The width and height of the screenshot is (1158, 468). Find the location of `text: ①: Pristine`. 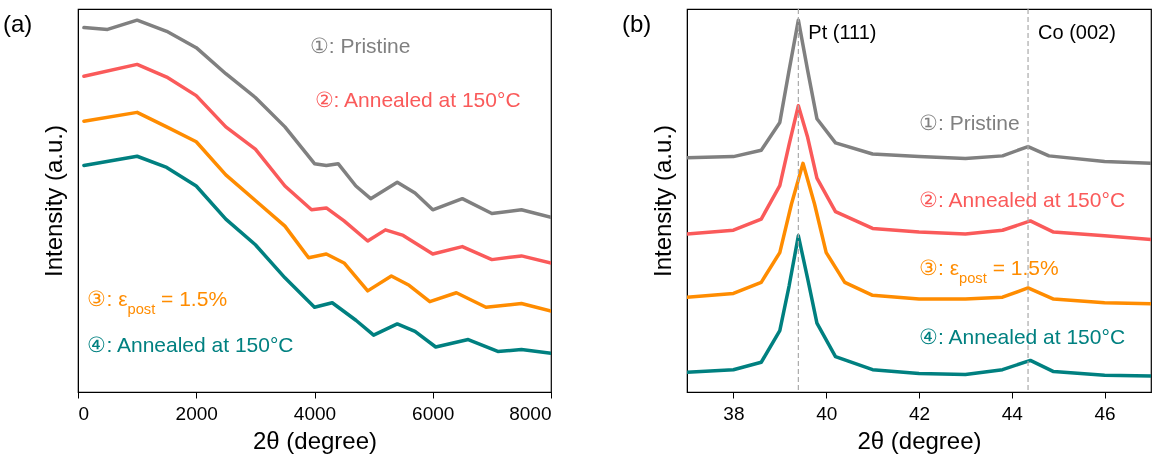

text: ①: Pristine is located at coordinates (360, 46).